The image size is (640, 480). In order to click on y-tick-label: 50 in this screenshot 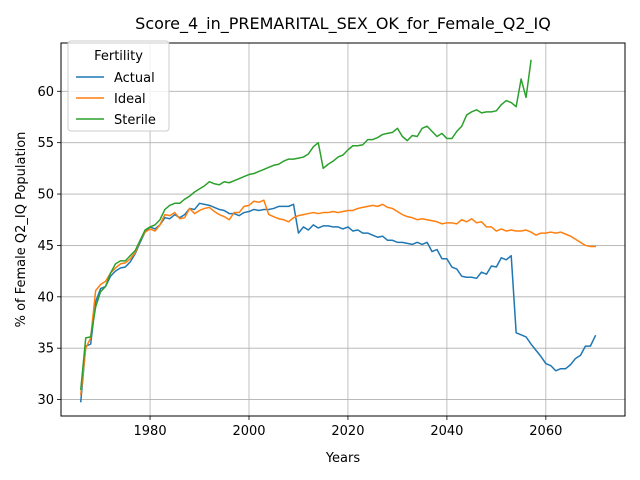, I will do `click(45, 195)`.